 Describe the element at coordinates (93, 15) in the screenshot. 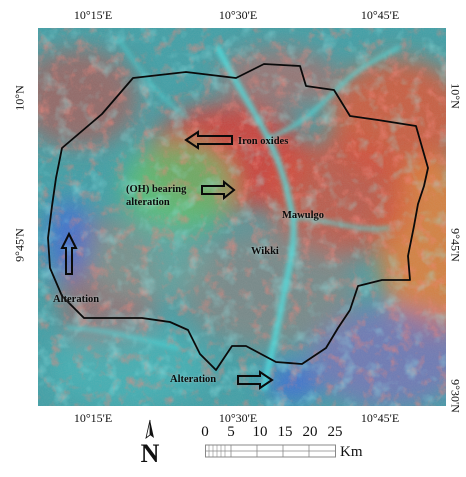

I see `top-lon-label-1: 10°15'E` at that location.